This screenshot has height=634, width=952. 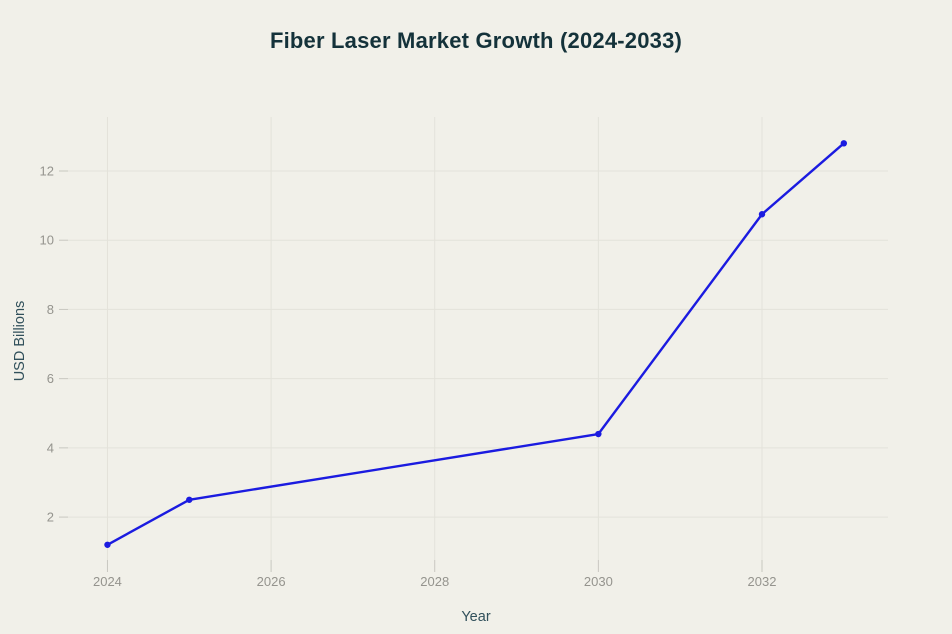 What do you see at coordinates (844, 143) in the screenshot?
I see `data-point-2033` at bounding box center [844, 143].